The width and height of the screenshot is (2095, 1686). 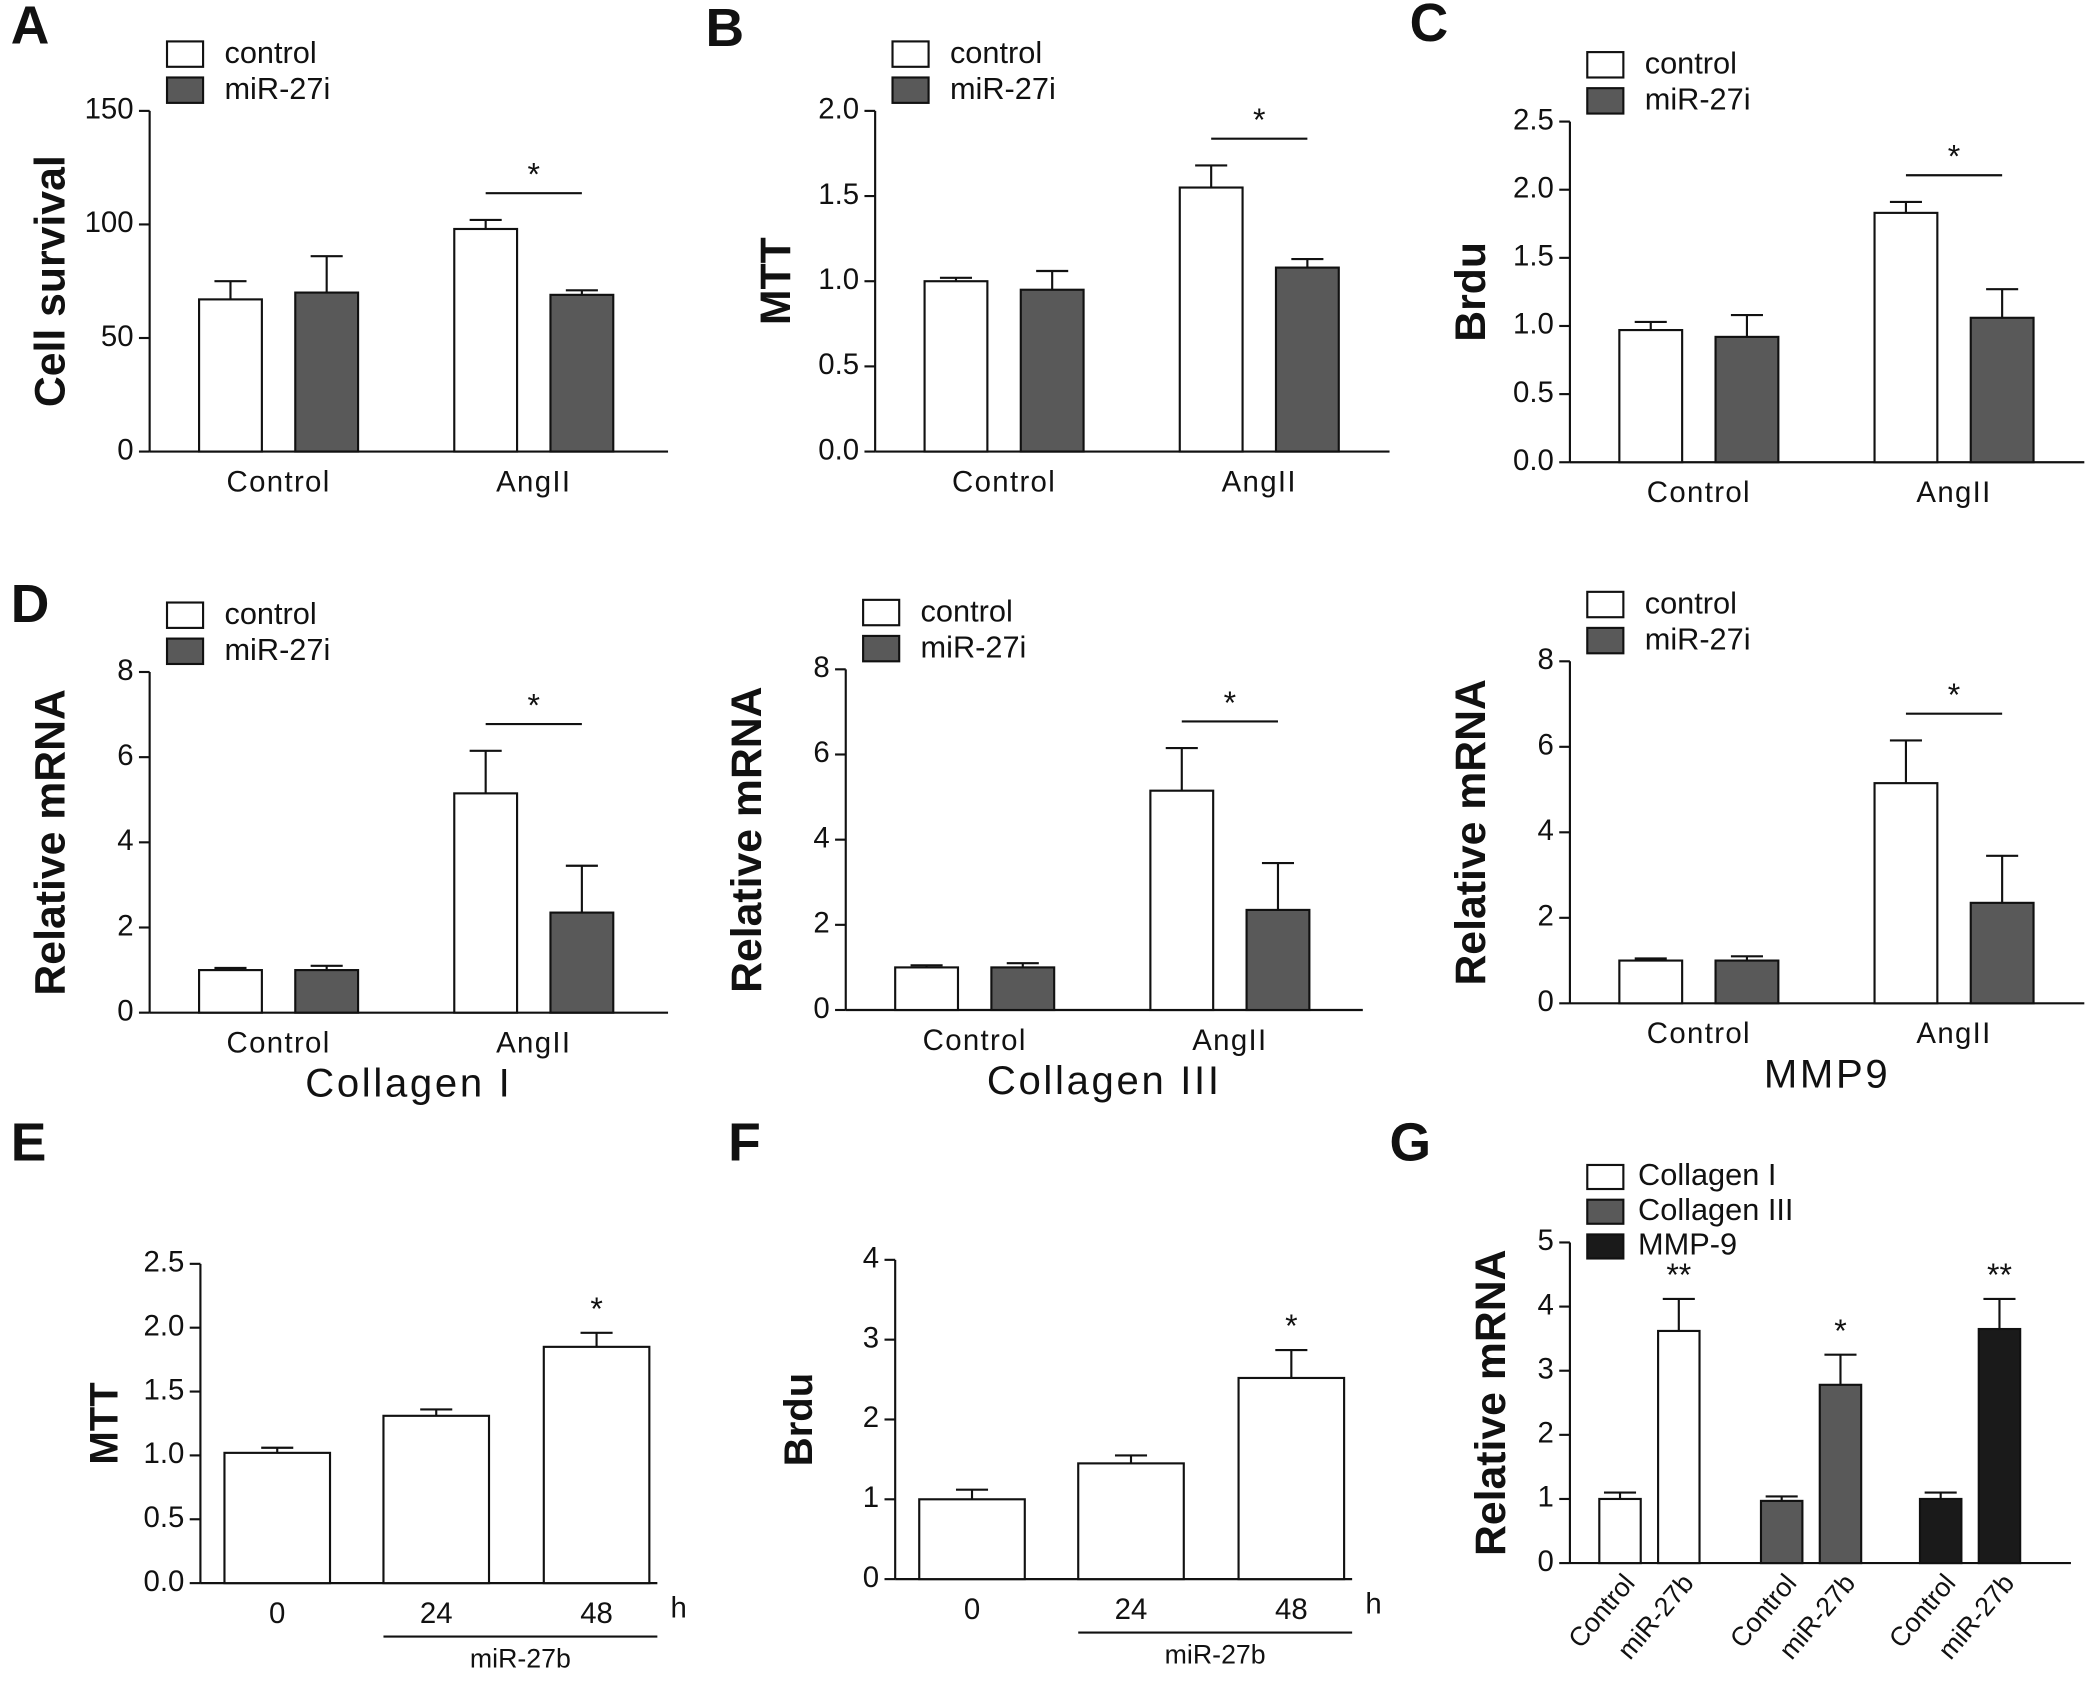 What do you see at coordinates (408, 1084) in the screenshot?
I see `x-axis-label: Collagen I` at bounding box center [408, 1084].